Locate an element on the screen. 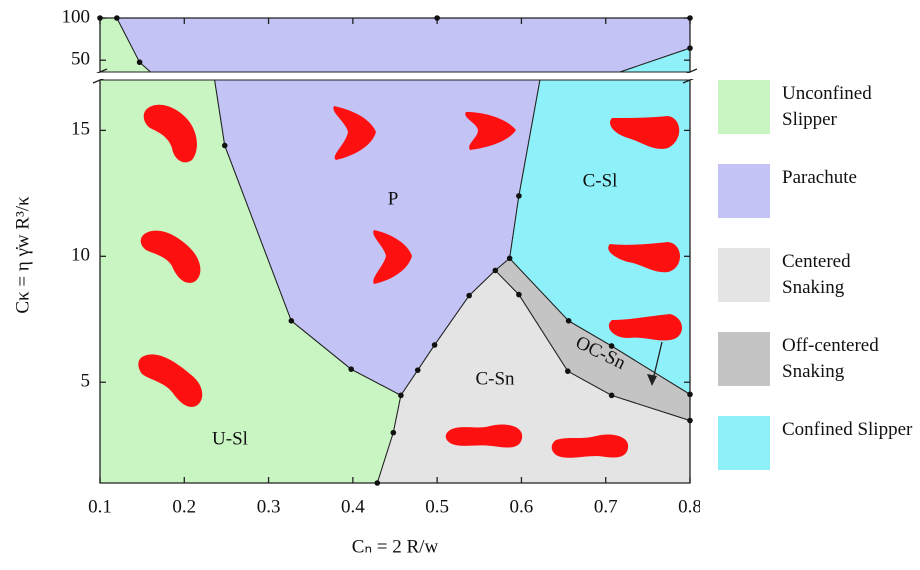 The image size is (920, 570). x-tick-label: 0.6 is located at coordinates (522, 506).